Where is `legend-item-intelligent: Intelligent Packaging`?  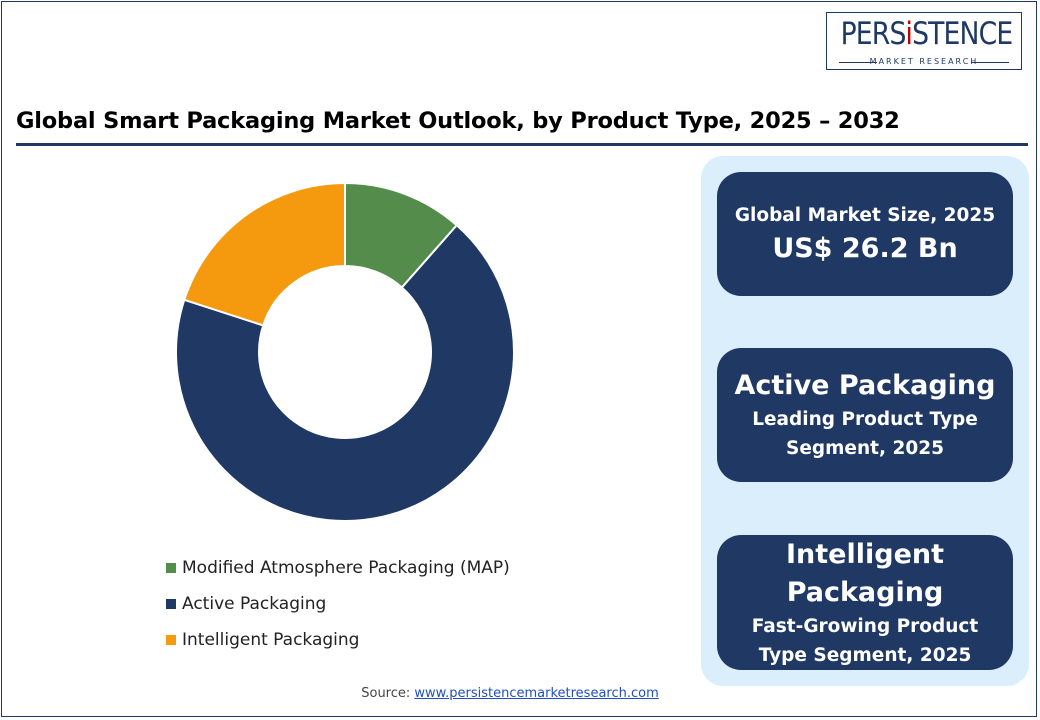 legend-item-intelligent: Intelligent Packaging is located at coordinates (338, 640).